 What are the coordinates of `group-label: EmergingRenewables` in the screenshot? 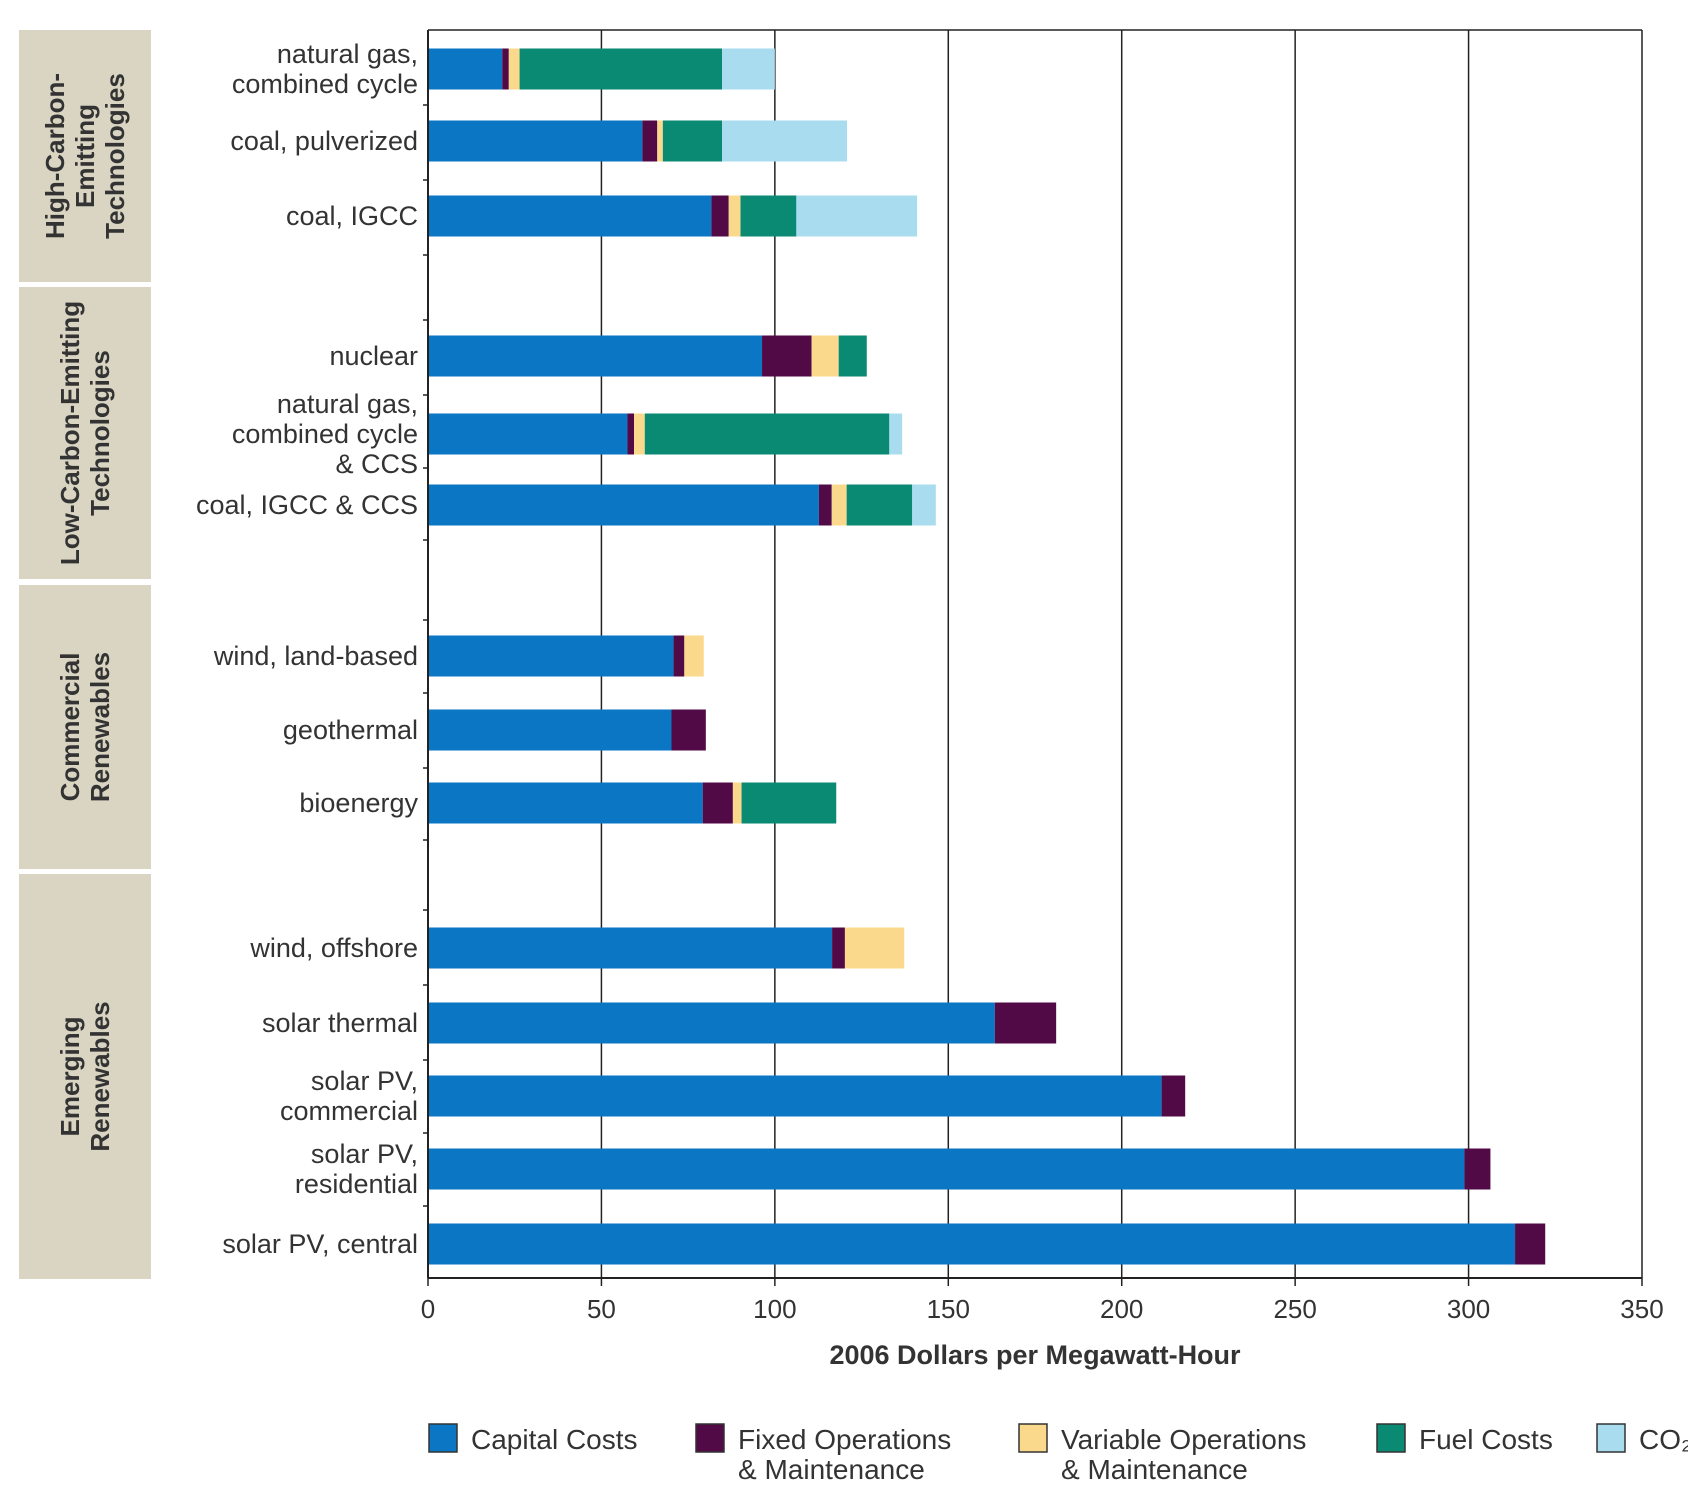 It's located at (85, 1076).